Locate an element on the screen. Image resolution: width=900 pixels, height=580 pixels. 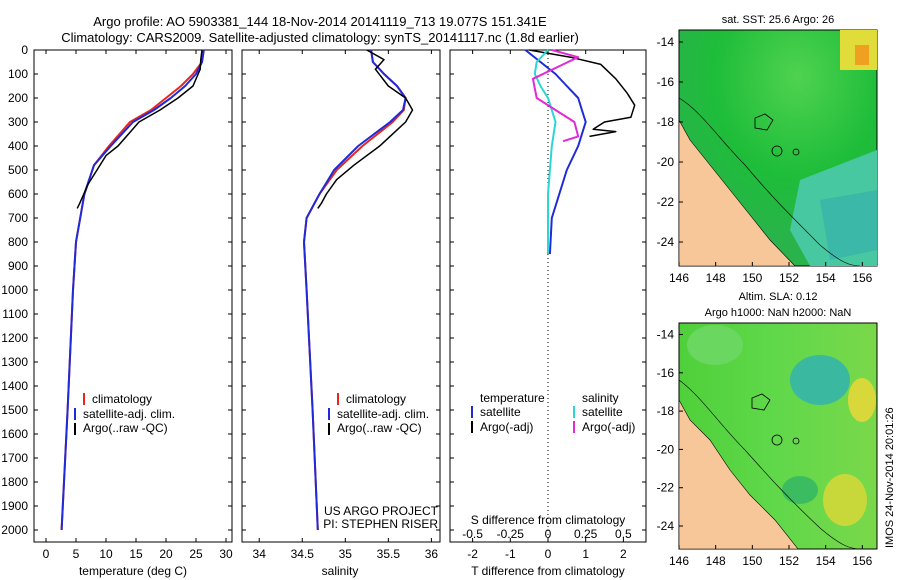
sla-map-subtitle: Argo h1000: NaN h2000: NaN is located at coordinates (778, 313).